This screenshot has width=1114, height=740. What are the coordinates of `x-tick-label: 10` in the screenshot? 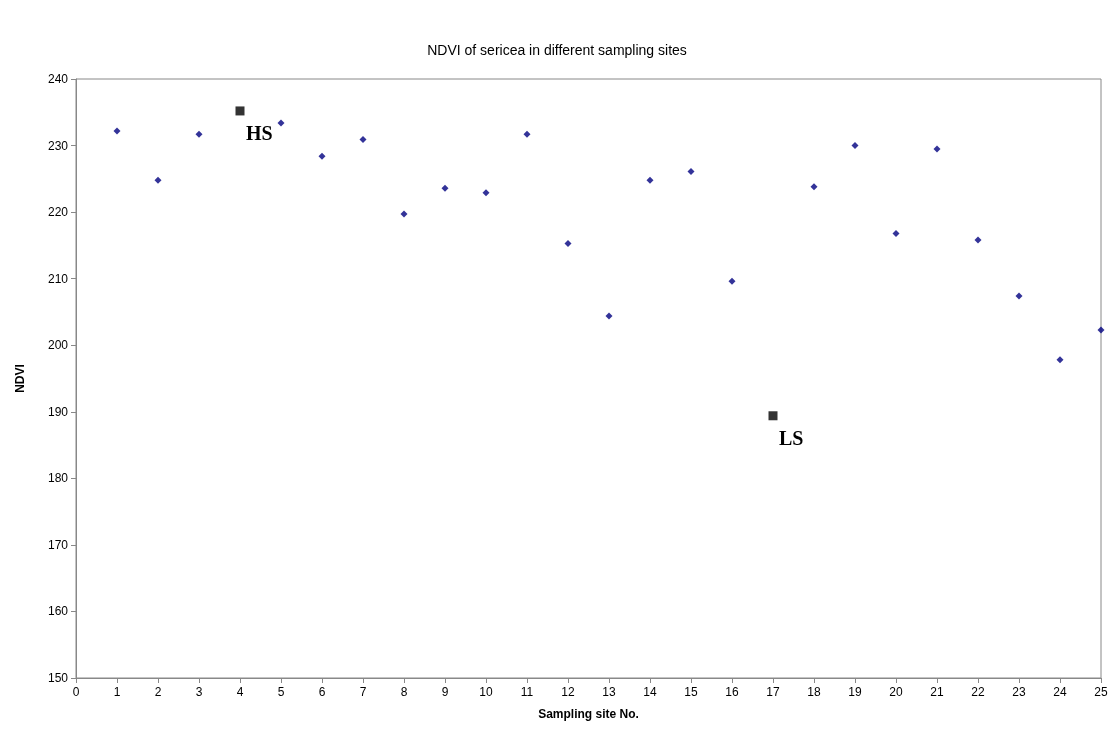 It's located at (486, 692).